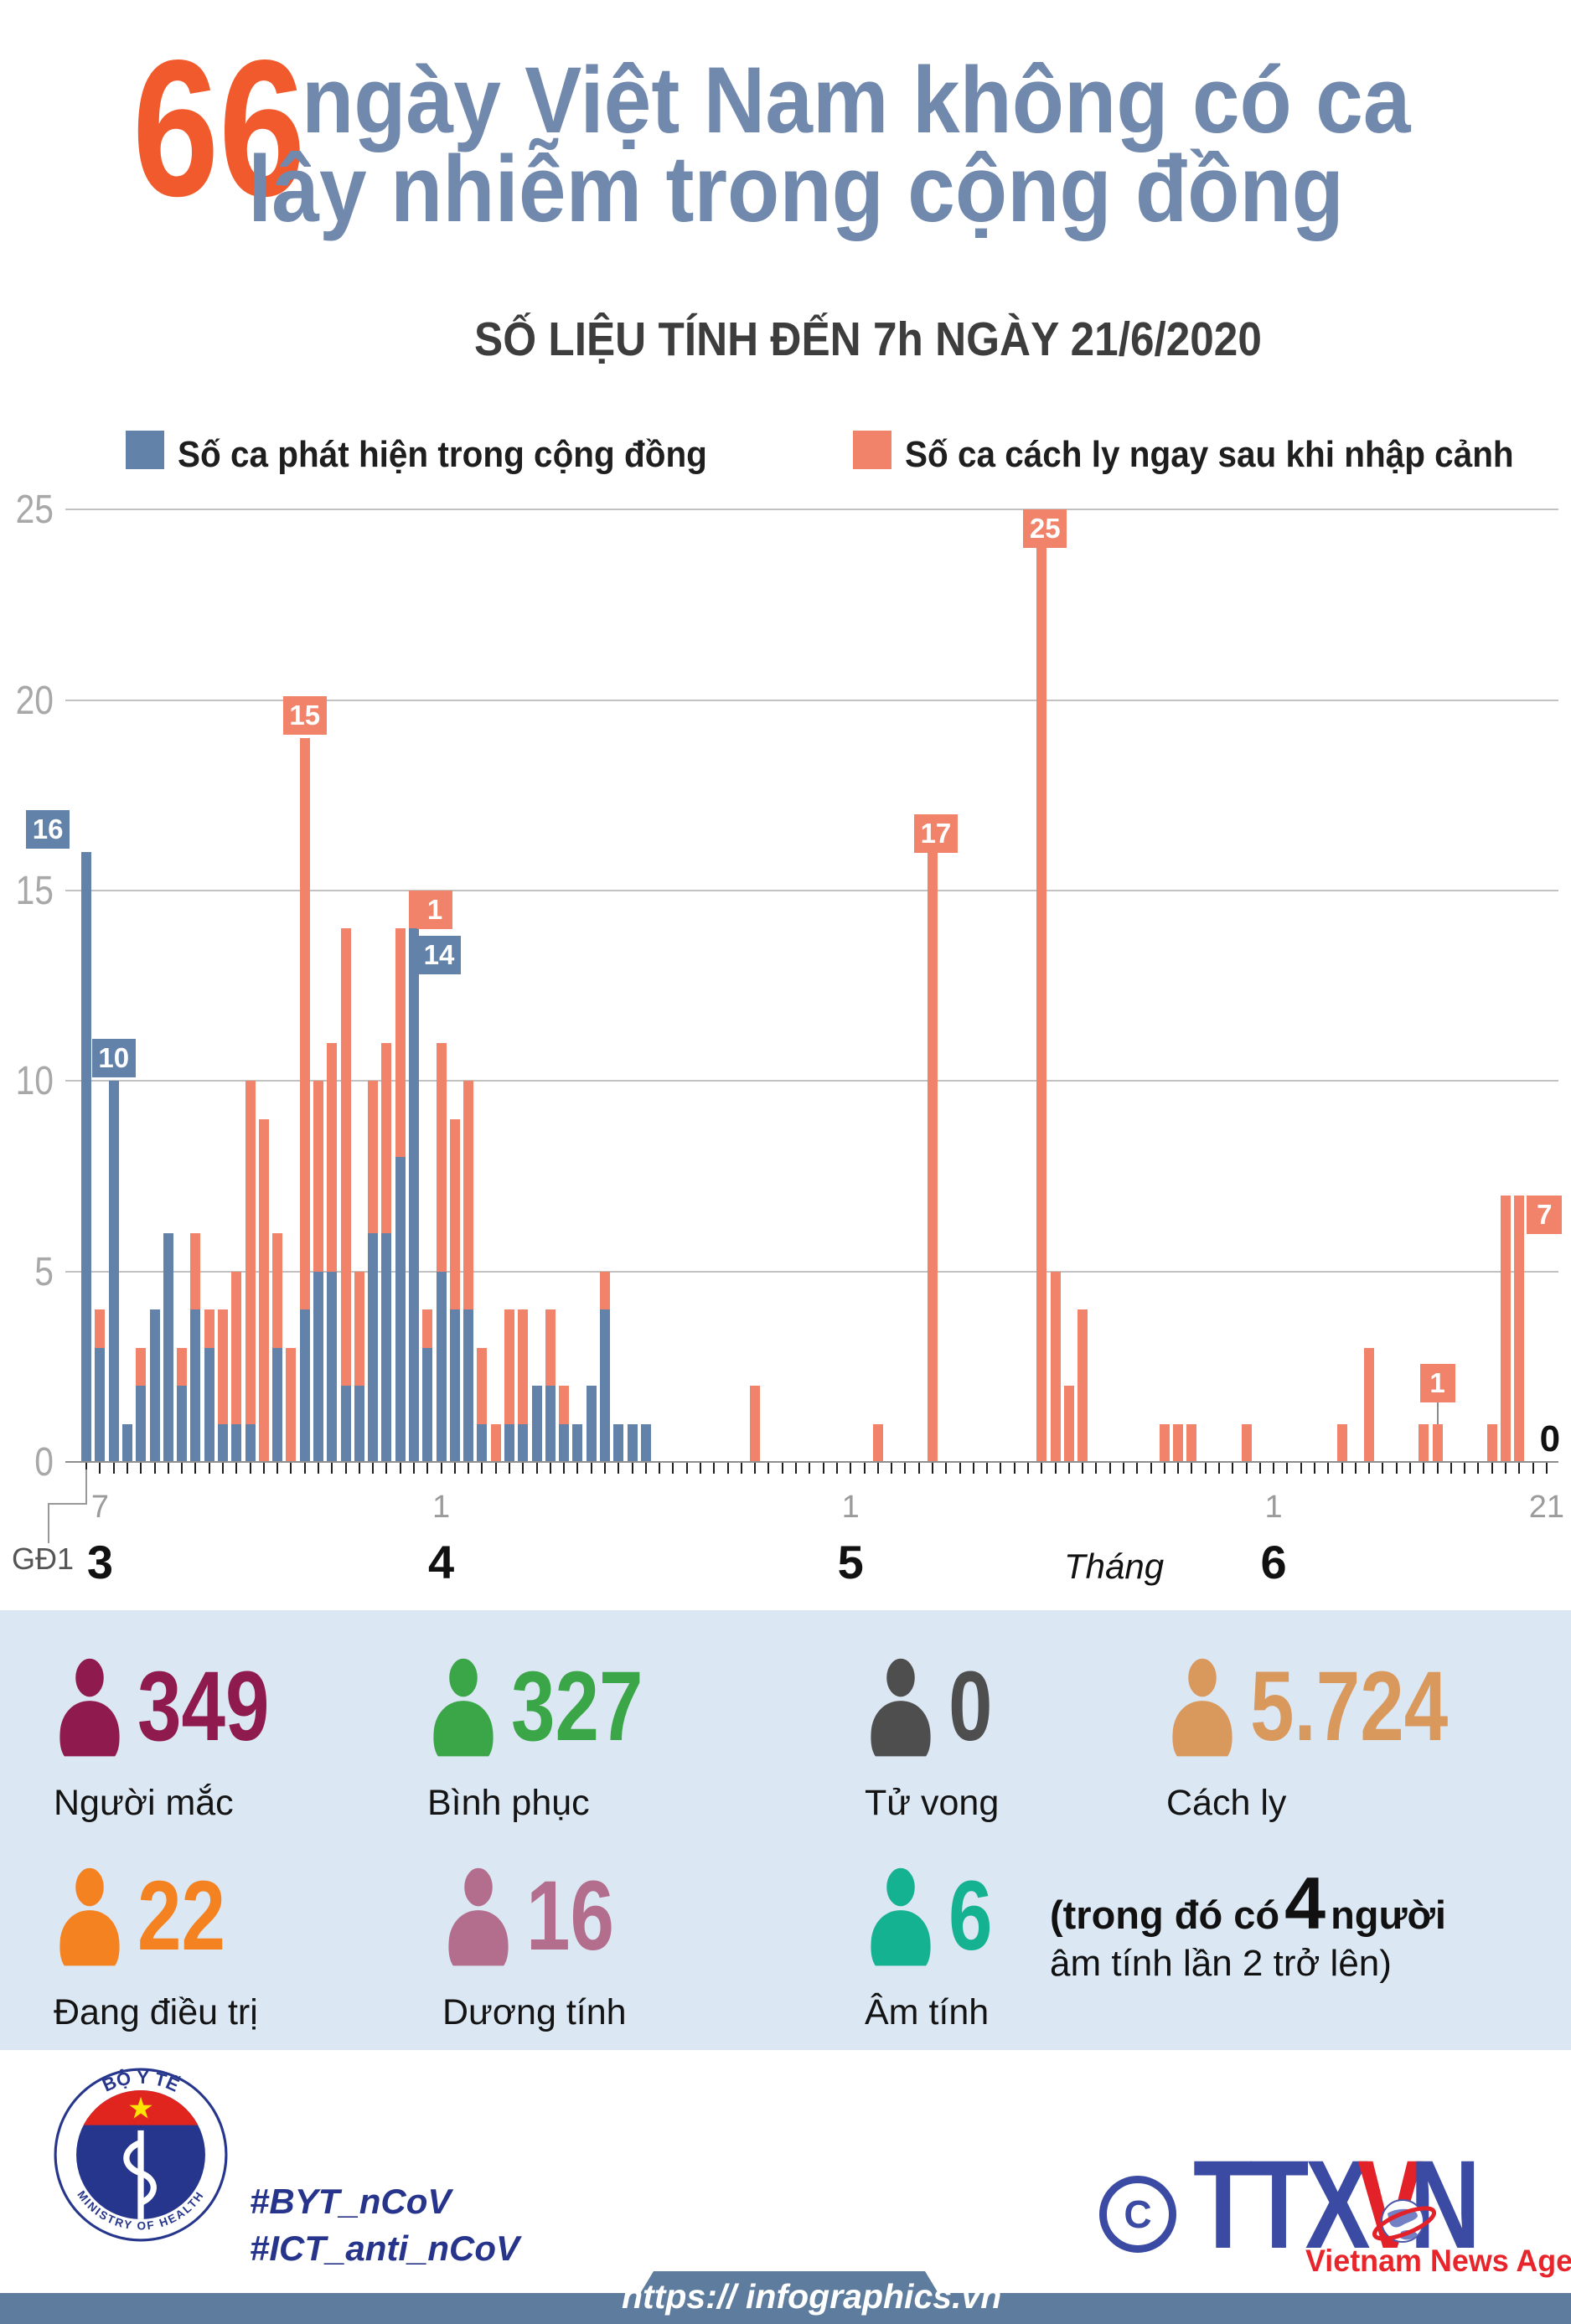 This screenshot has width=1571, height=2324. I want to click on bar-community-8/3, so click(114, 1271).